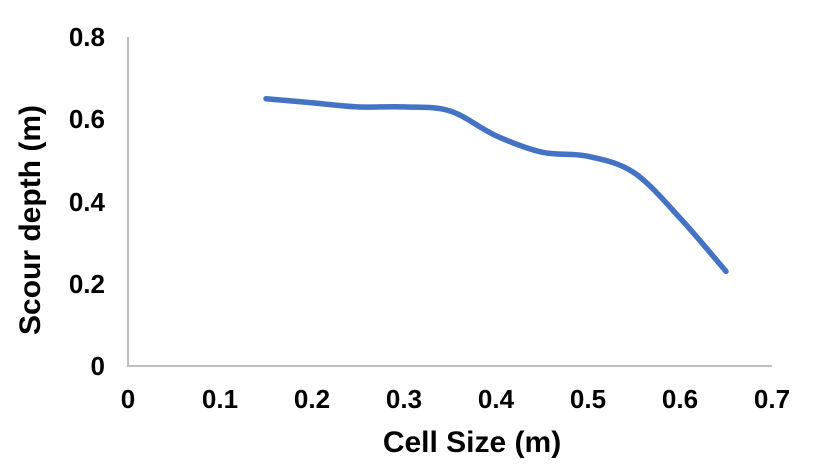 The image size is (814, 468). I want to click on x-tick-label: 0.6, so click(680, 399).